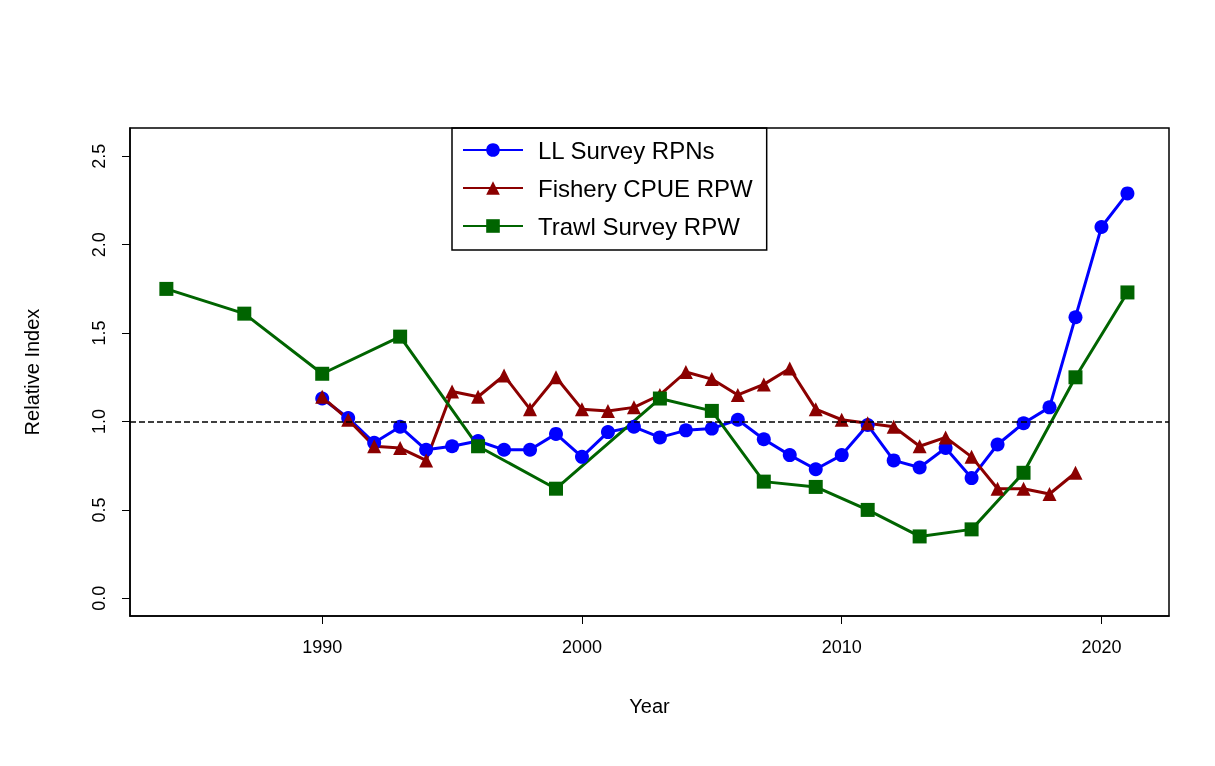 The height and width of the screenshot is (766, 1215). What do you see at coordinates (646, 188) in the screenshot?
I see `legend-label: Fishery CPUE RPW` at bounding box center [646, 188].